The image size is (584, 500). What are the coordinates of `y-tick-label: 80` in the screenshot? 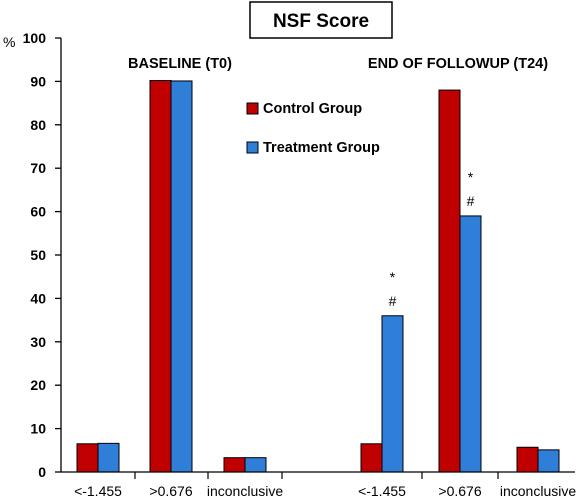 It's located at (38, 125).